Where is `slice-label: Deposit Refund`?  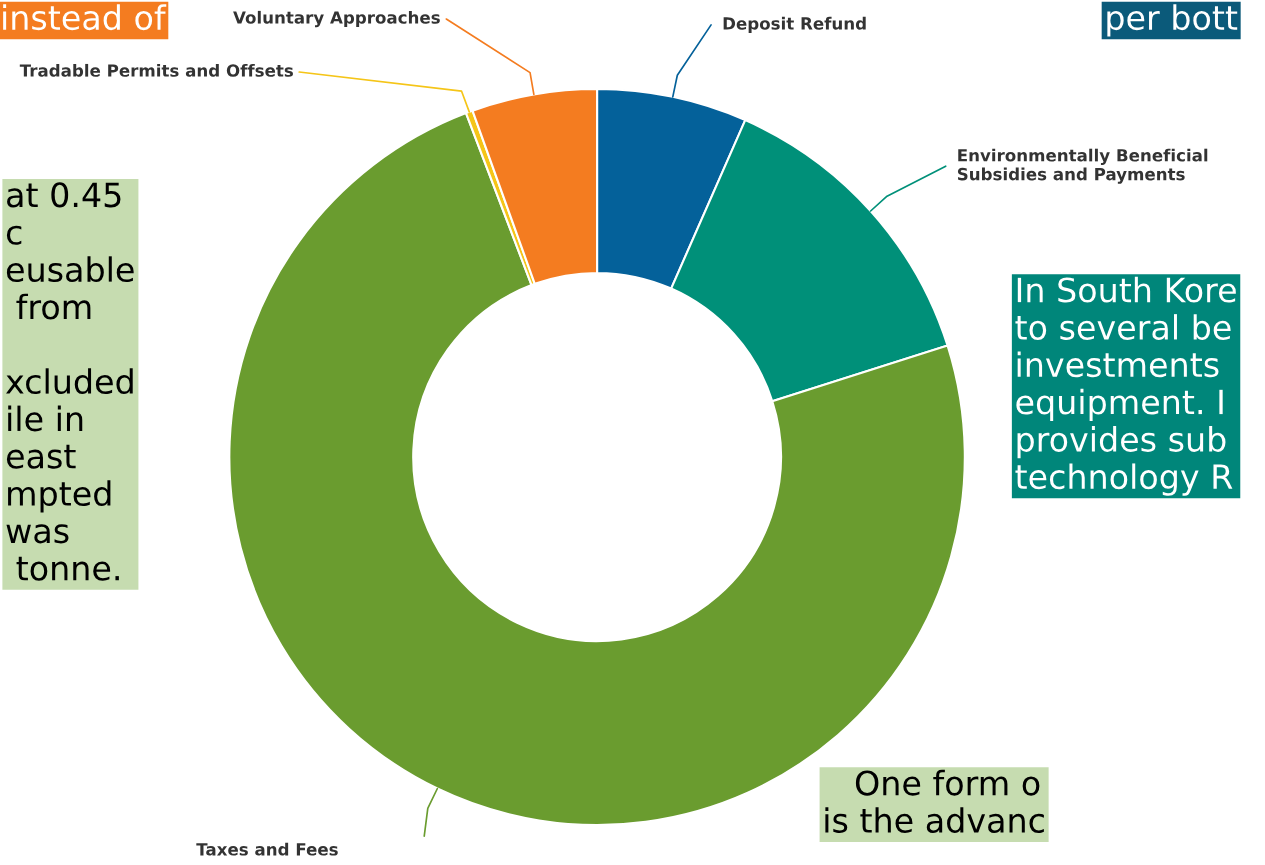
slice-label: Deposit Refund is located at coordinates (794, 24).